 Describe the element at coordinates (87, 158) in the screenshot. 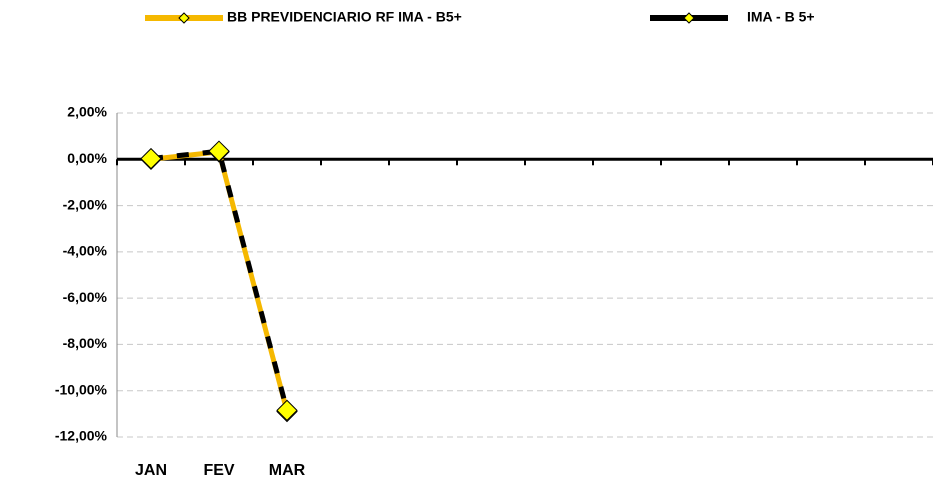

I see `y-tick-label: 0,00%` at that location.